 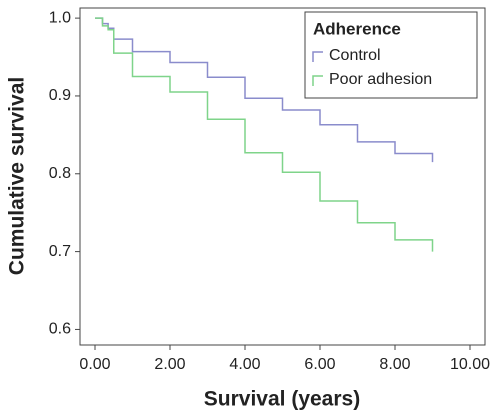 I want to click on y-tick-label: 0.7, so click(x=60, y=251).